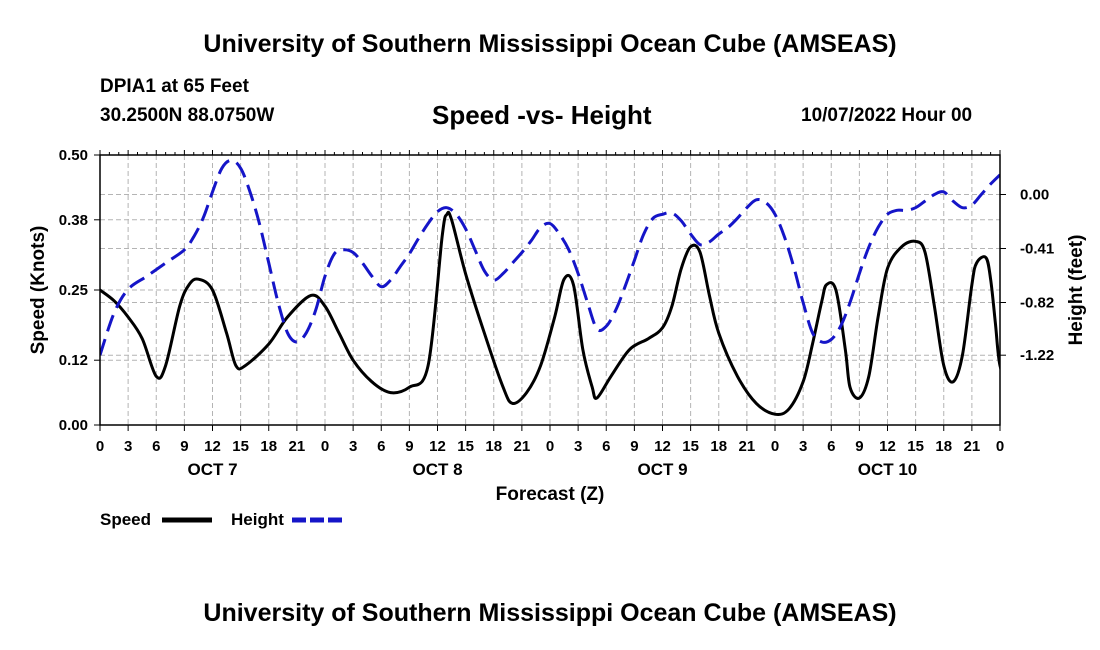 The image size is (1100, 650). Describe the element at coordinates (1076, 290) in the screenshot. I see `y2-axis-label: Height (feet)` at that location.